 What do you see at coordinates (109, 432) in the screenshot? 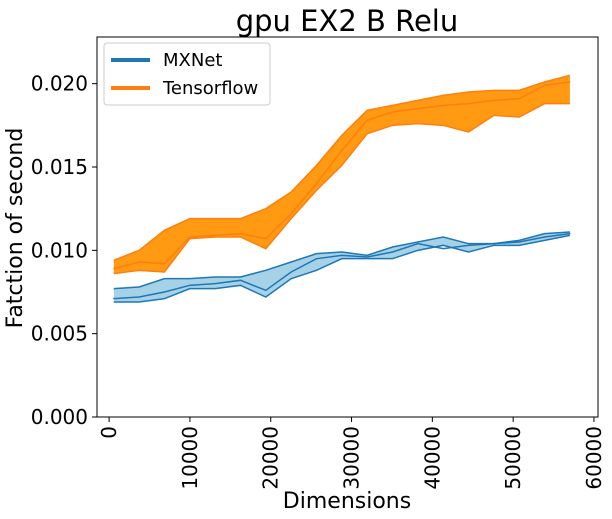
I see `x-tick-label: 0` at bounding box center [109, 432].